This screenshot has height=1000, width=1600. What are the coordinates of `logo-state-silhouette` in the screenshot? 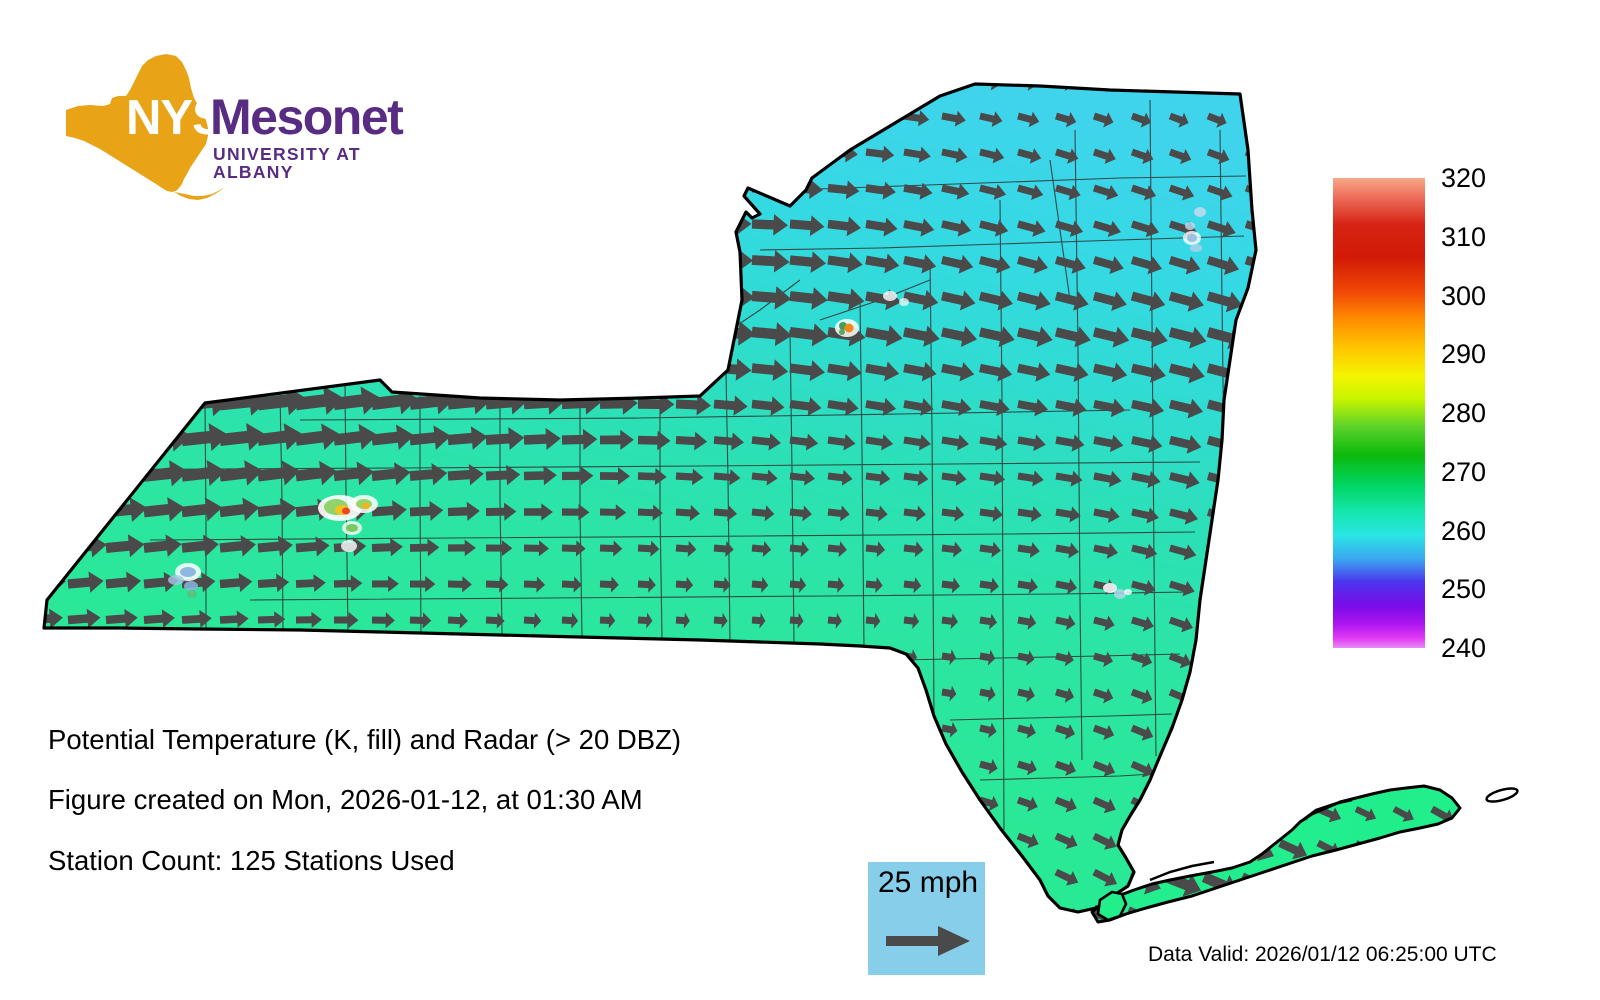 It's located at (145, 127).